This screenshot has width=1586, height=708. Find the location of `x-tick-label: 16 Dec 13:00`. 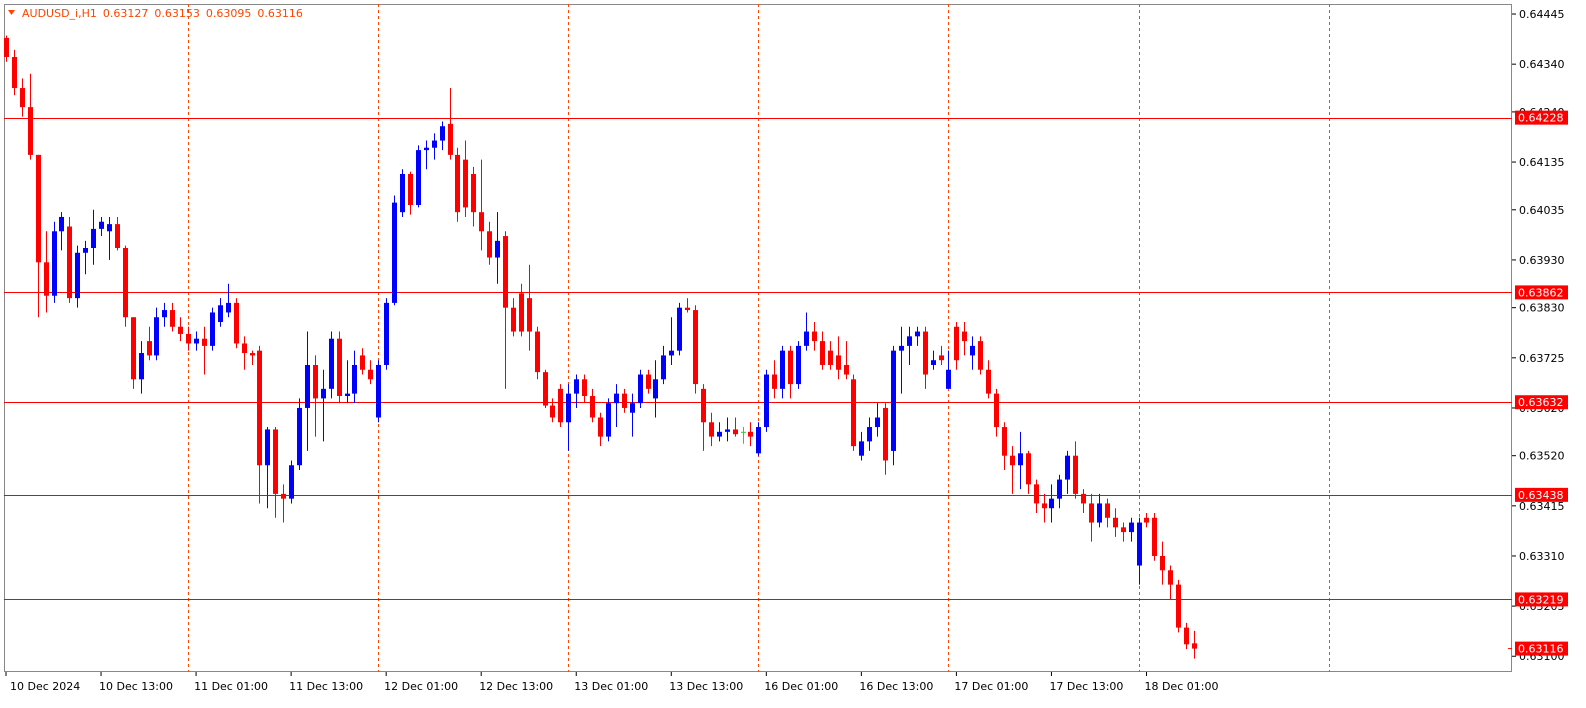

x-tick-label: 16 Dec 13:00 is located at coordinates (896, 686).